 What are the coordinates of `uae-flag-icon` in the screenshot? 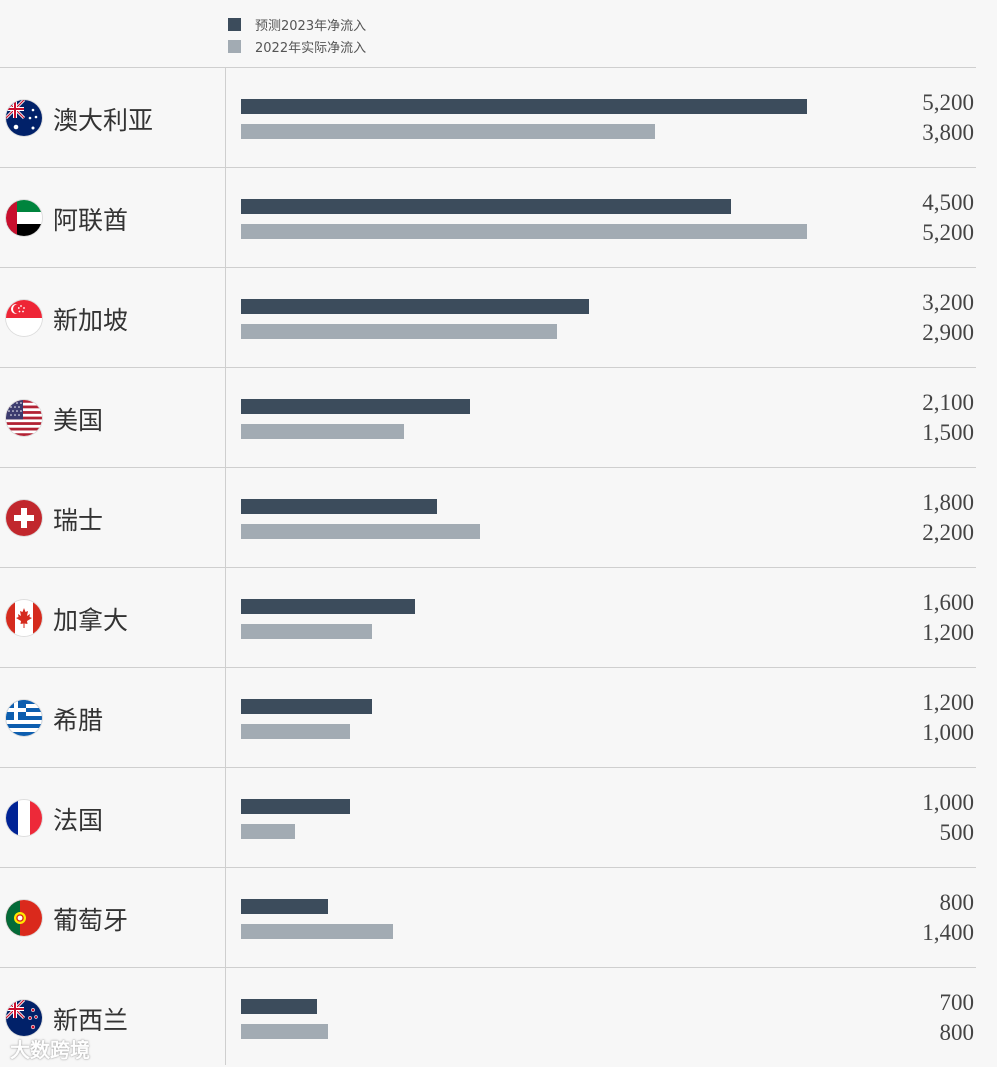 It's located at (24, 218).